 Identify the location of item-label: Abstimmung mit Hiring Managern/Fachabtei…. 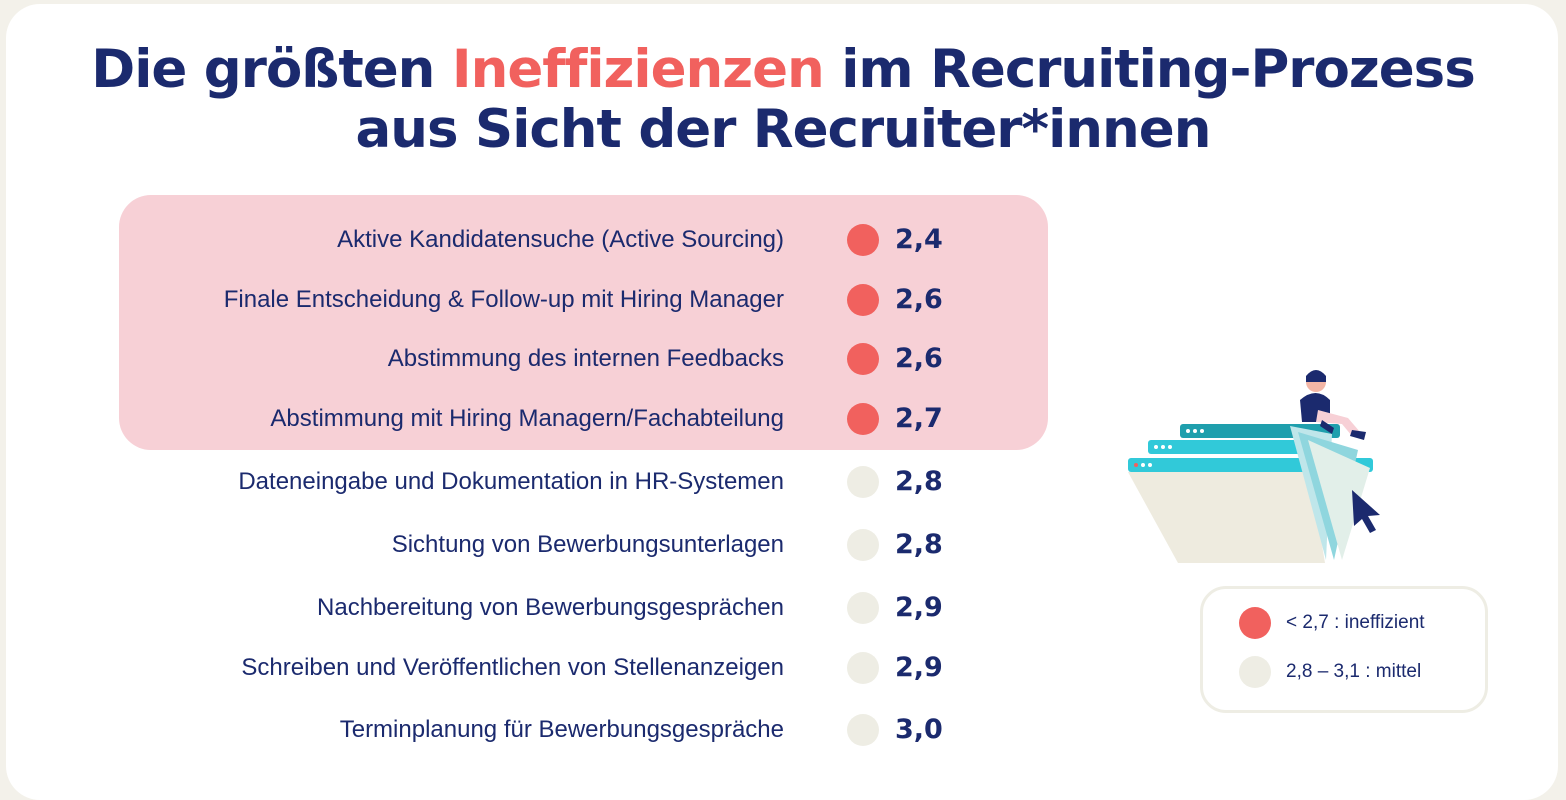
(527, 418).